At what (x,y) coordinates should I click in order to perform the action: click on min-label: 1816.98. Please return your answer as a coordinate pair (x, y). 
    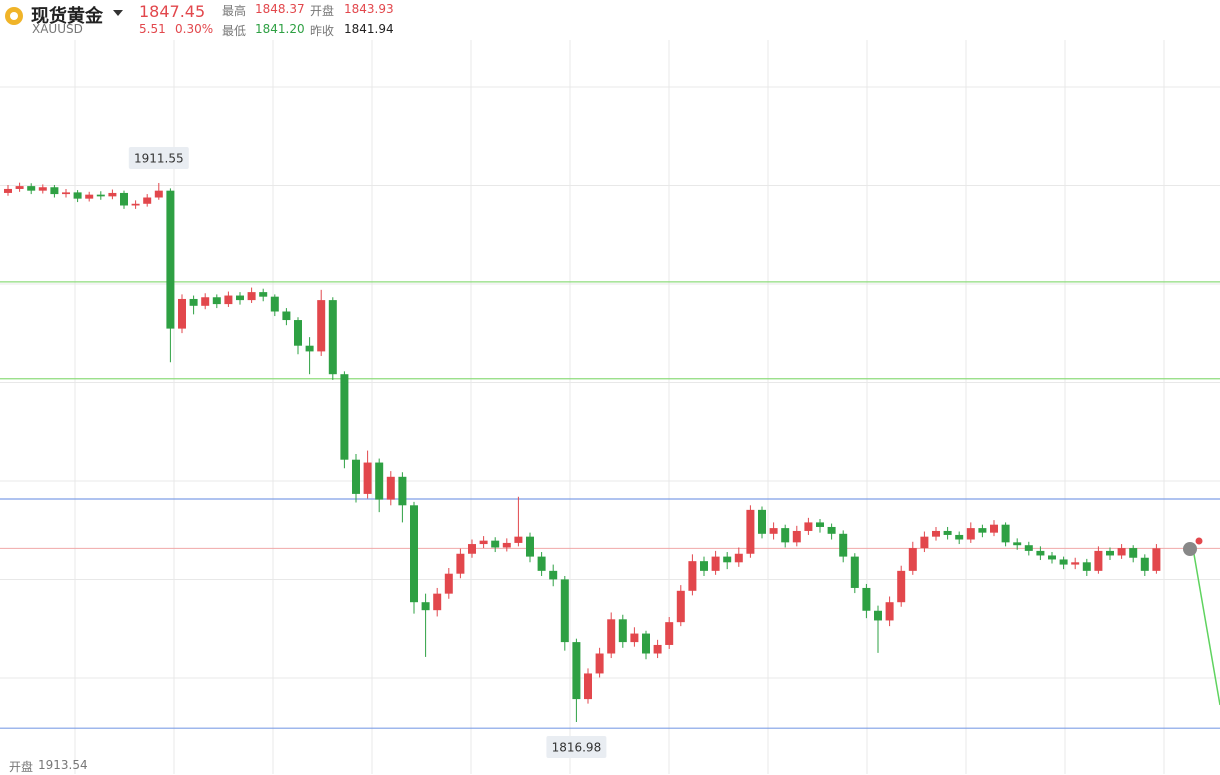
    Looking at the image, I should click on (577, 748).